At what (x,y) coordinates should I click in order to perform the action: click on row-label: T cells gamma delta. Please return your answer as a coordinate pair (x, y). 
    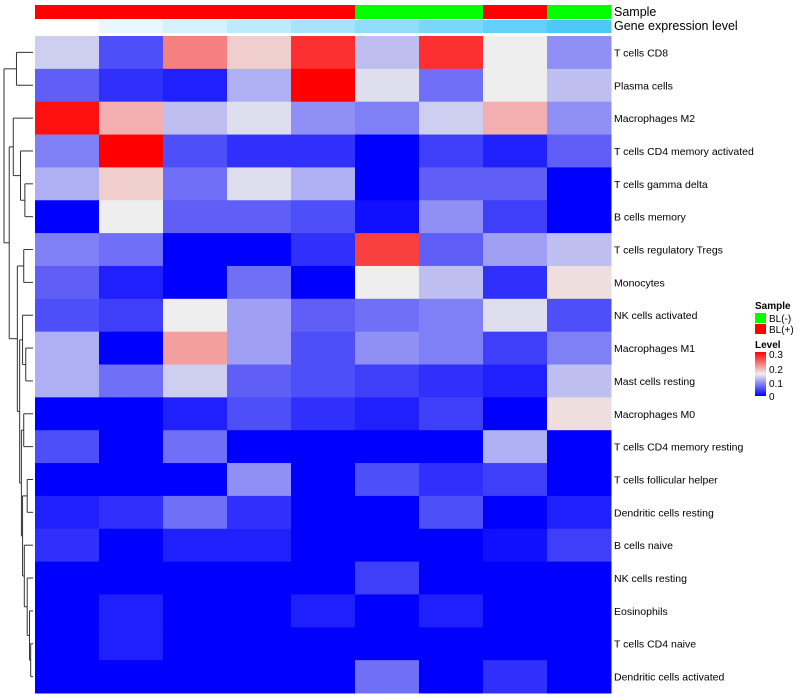
    Looking at the image, I should click on (661, 185).